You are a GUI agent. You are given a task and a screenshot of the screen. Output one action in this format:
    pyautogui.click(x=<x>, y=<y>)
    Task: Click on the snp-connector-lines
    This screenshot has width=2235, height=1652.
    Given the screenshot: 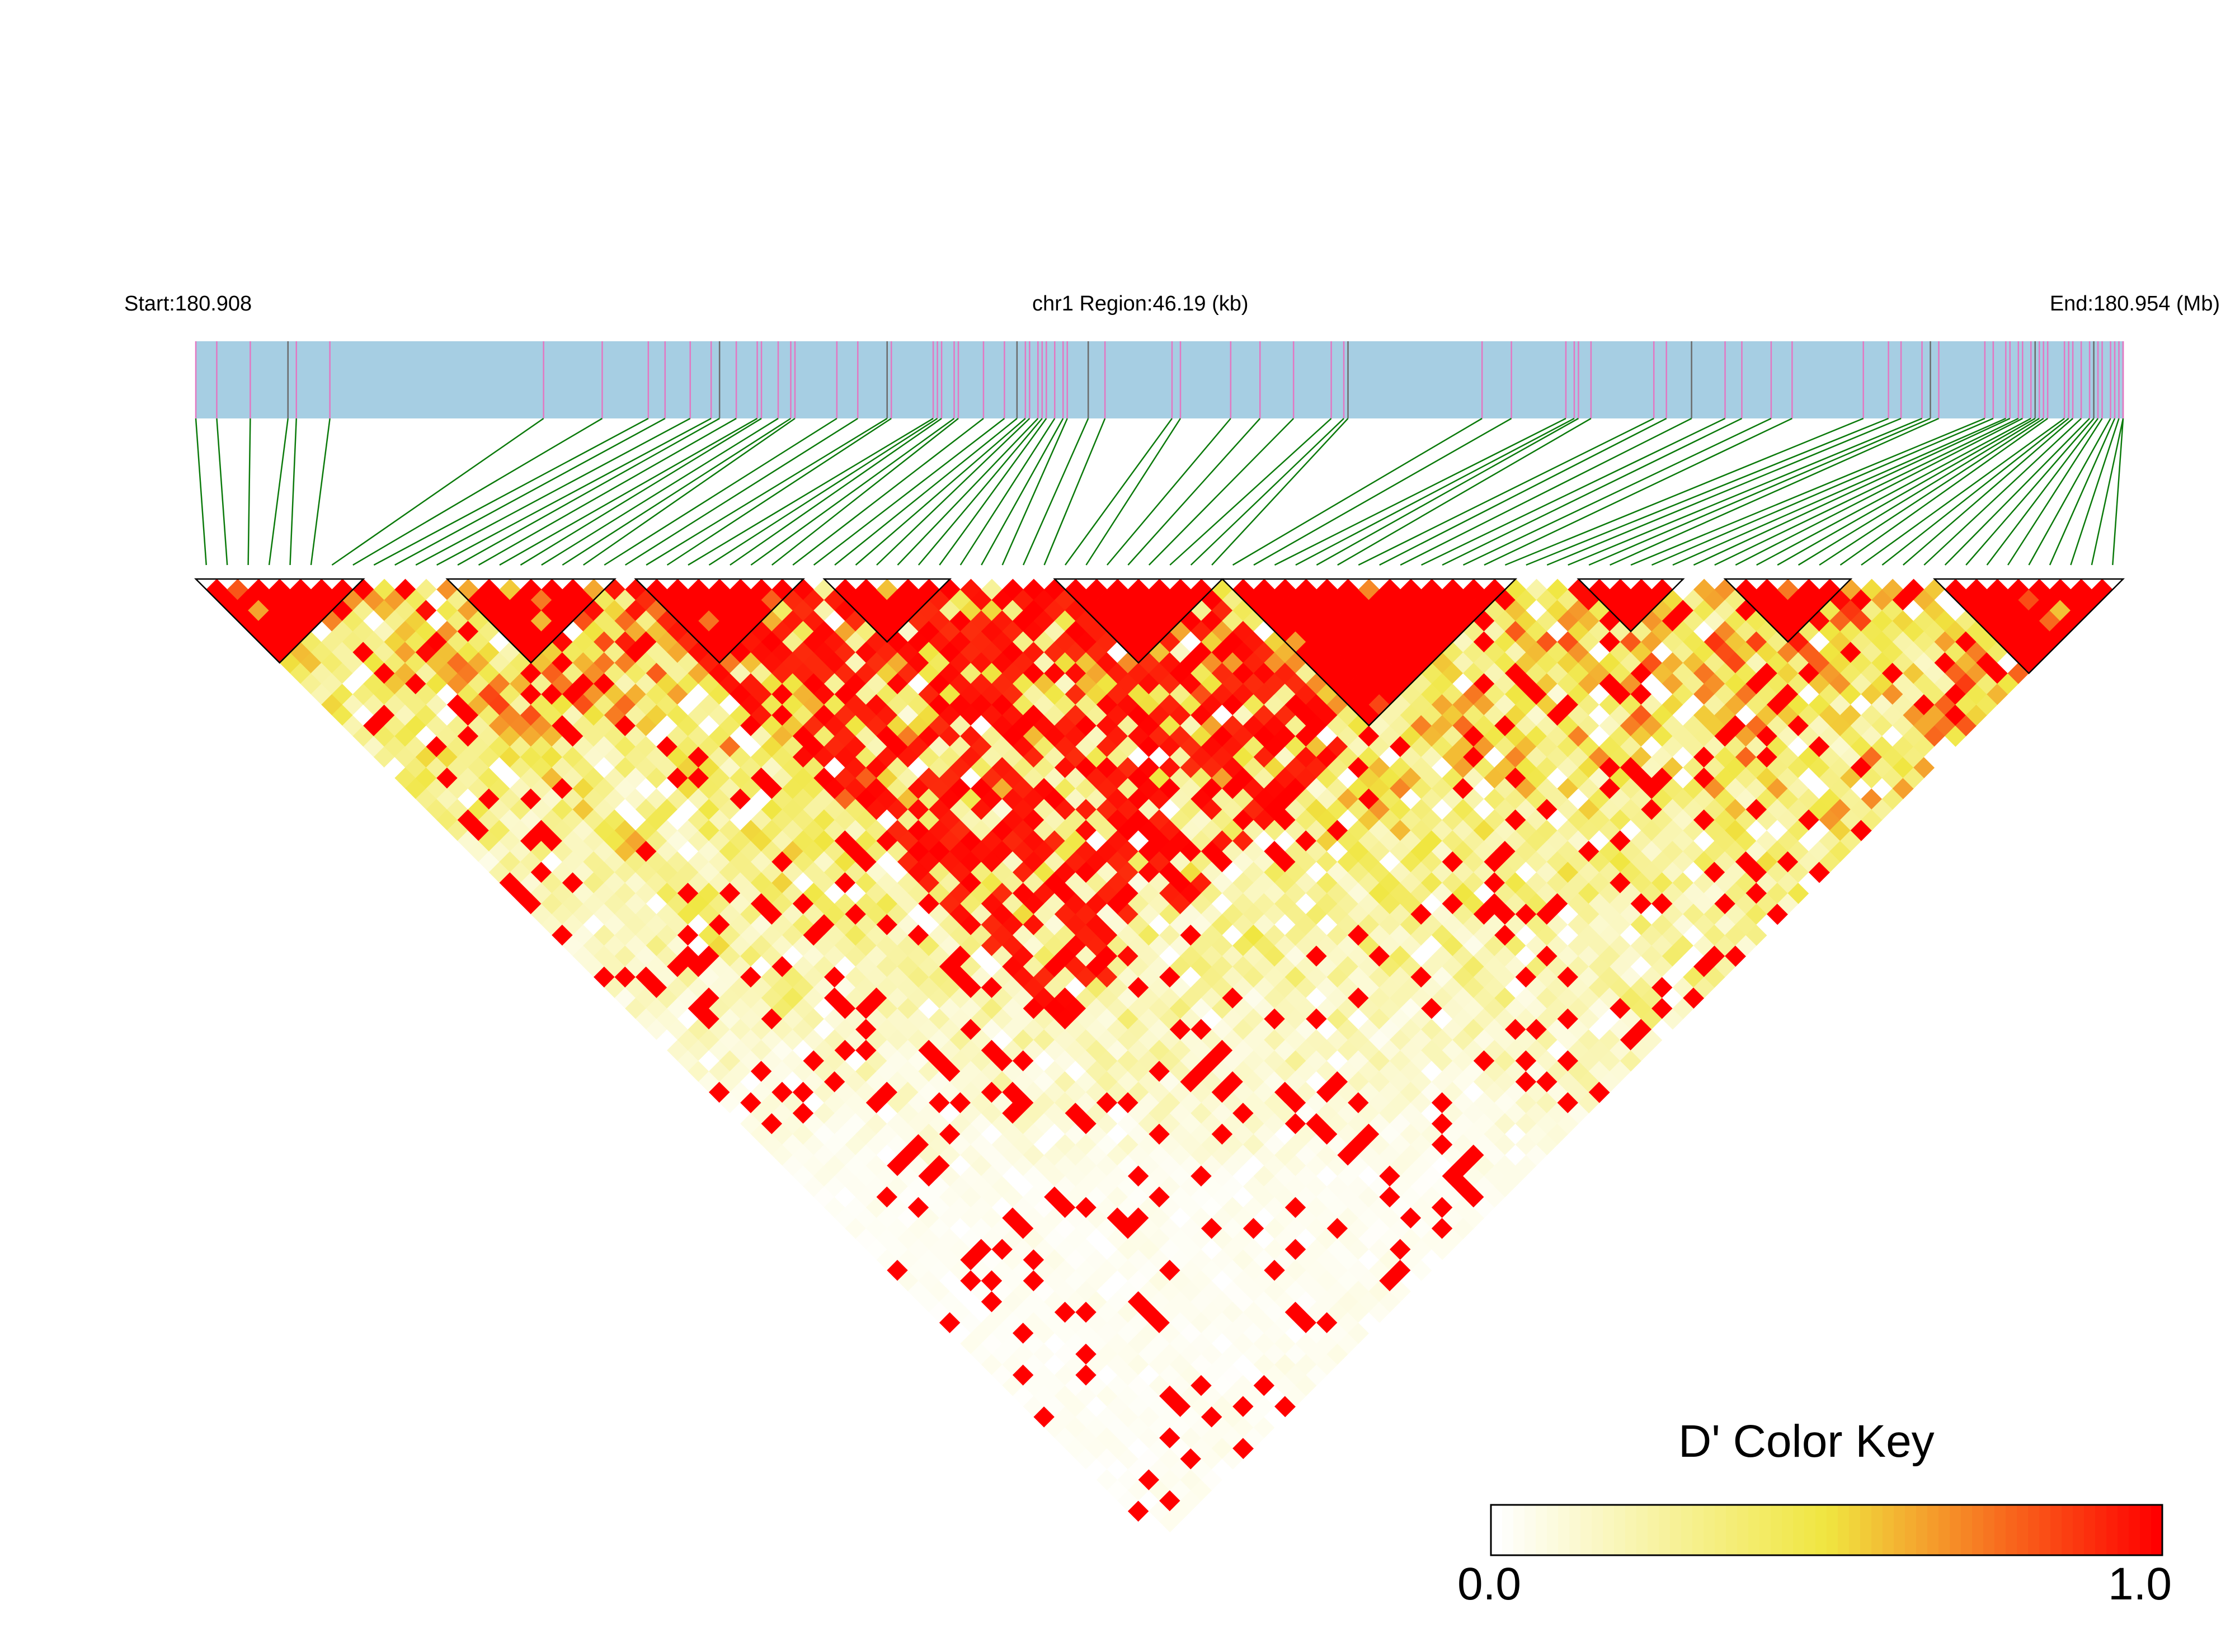 What is the action you would take?
    pyautogui.click(x=1159, y=492)
    